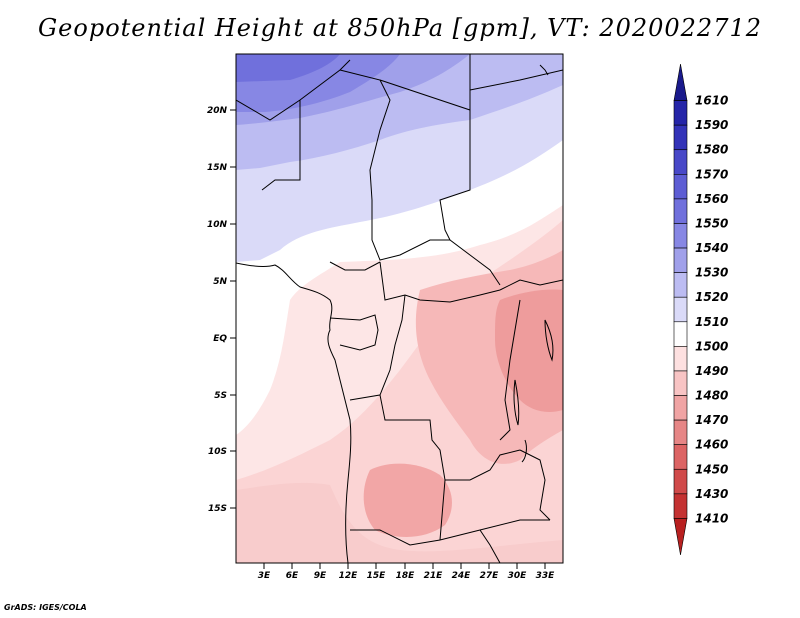 The height and width of the screenshot is (618, 800). What do you see at coordinates (221, 310) in the screenshot?
I see `lat-axis: 20N 15N 10N 5N EQ 5S 10S 15S` at bounding box center [221, 310].